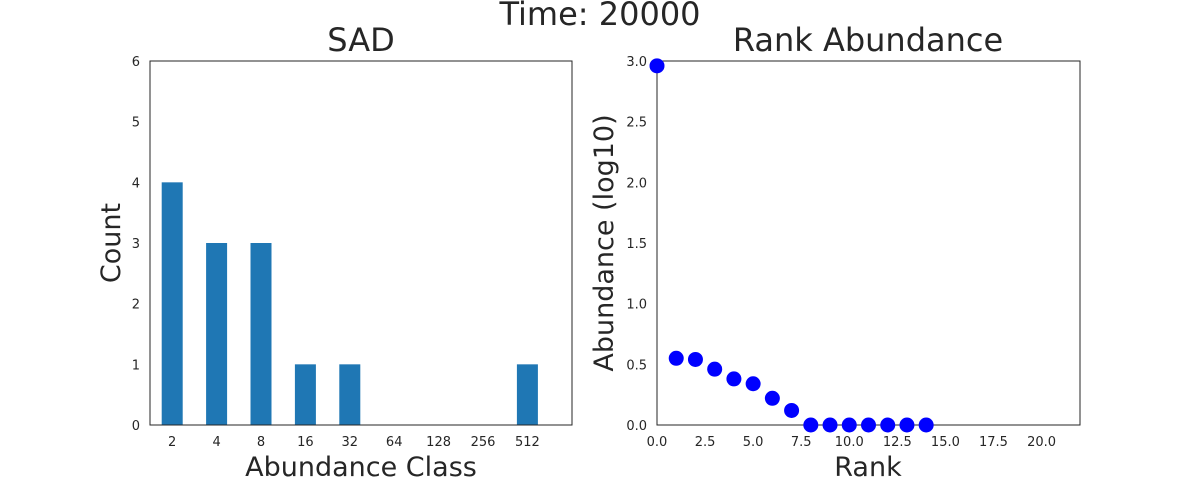 The height and width of the screenshot is (500, 1200). Describe the element at coordinates (636, 365) in the screenshot. I see `rank-y-tick-label: 0.5` at that location.